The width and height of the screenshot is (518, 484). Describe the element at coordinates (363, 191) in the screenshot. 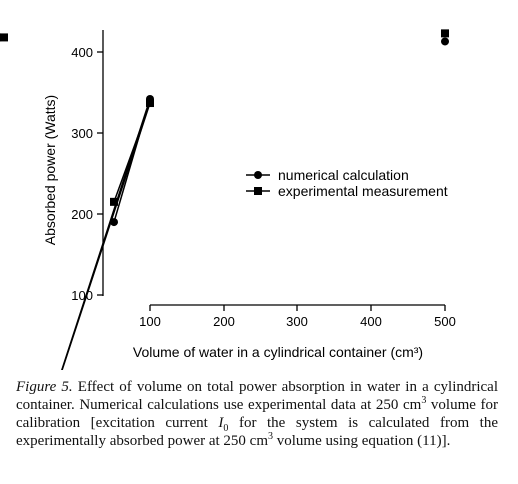

I see `legend-label-experimental: experimental measurement` at that location.